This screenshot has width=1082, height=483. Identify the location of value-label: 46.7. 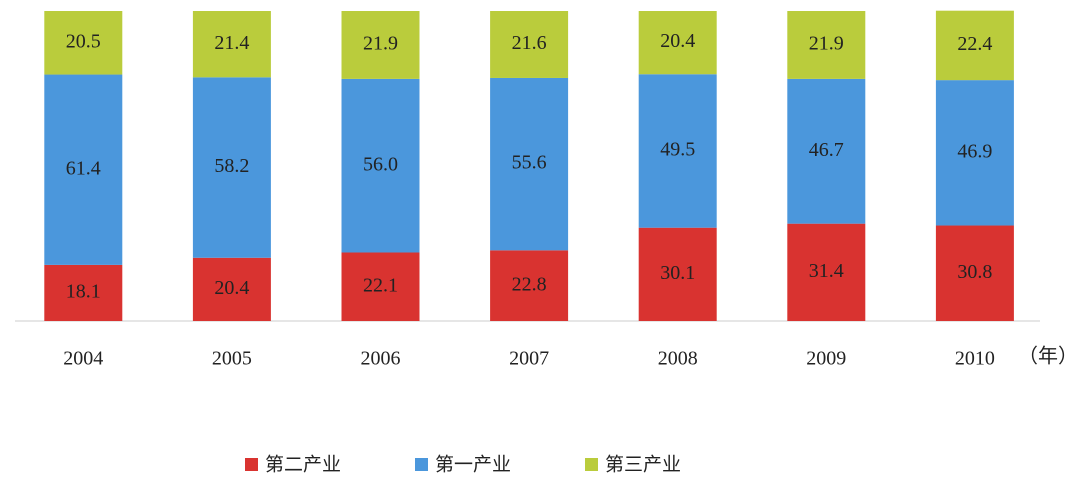
(826, 150).